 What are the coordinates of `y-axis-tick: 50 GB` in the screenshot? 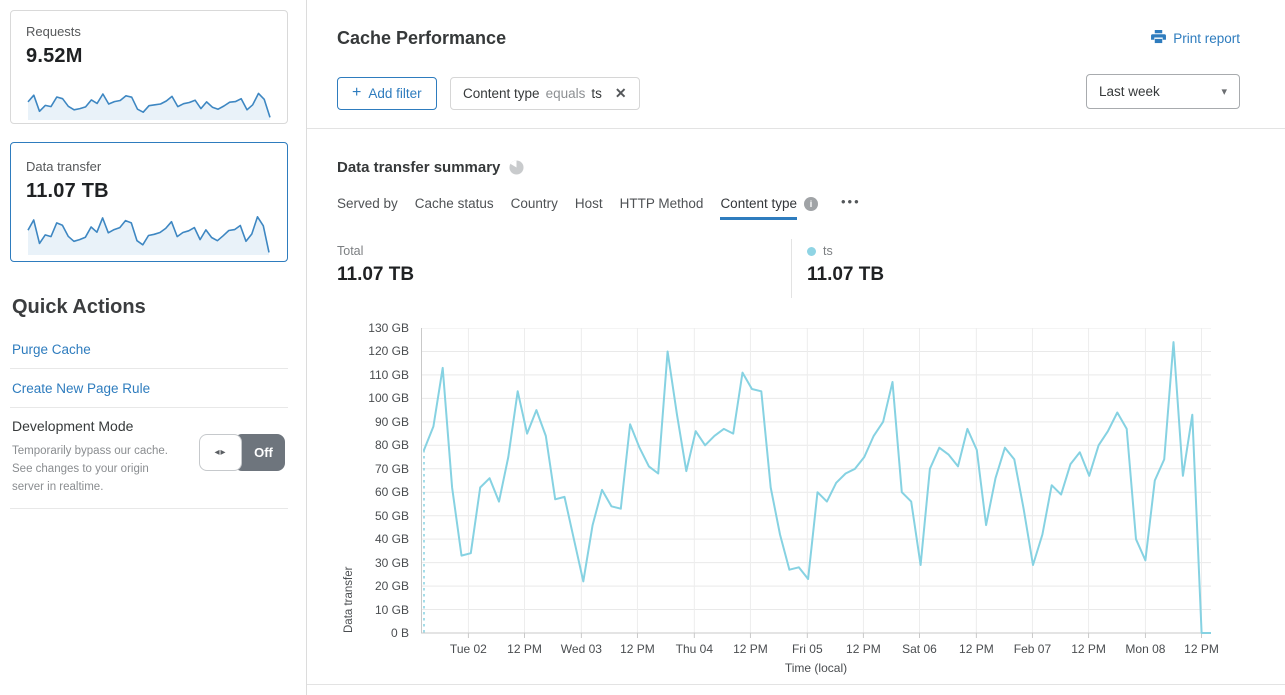 It's located at (391, 515).